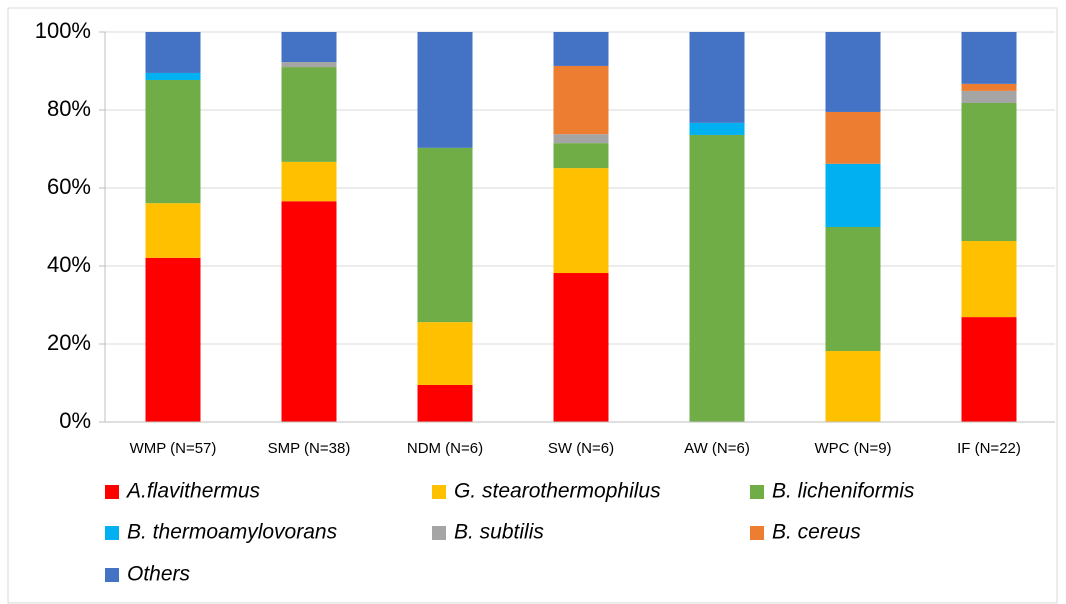  What do you see at coordinates (852, 448) in the screenshot?
I see `x-tick-label: WPC (N=9)` at bounding box center [852, 448].